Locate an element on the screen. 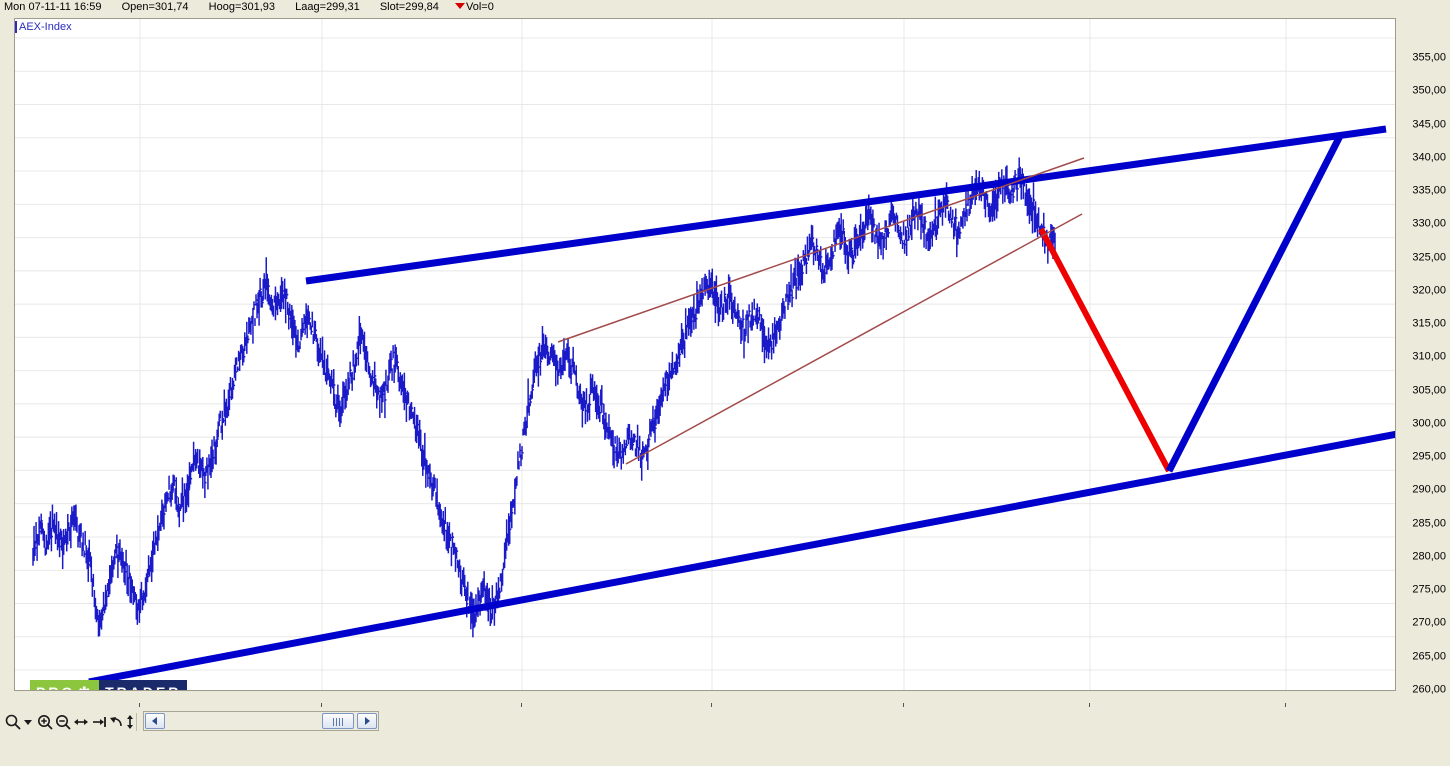 This screenshot has width=1450, height=766. zoom-in-button is located at coordinates (45, 722).